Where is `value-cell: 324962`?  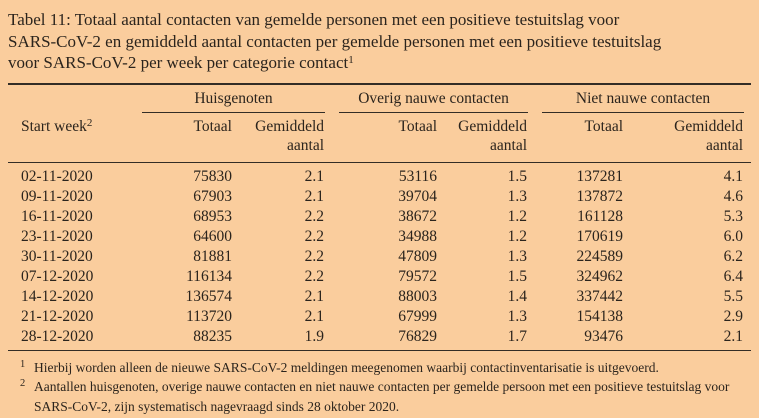 value-cell: 324962 is located at coordinates (600, 276).